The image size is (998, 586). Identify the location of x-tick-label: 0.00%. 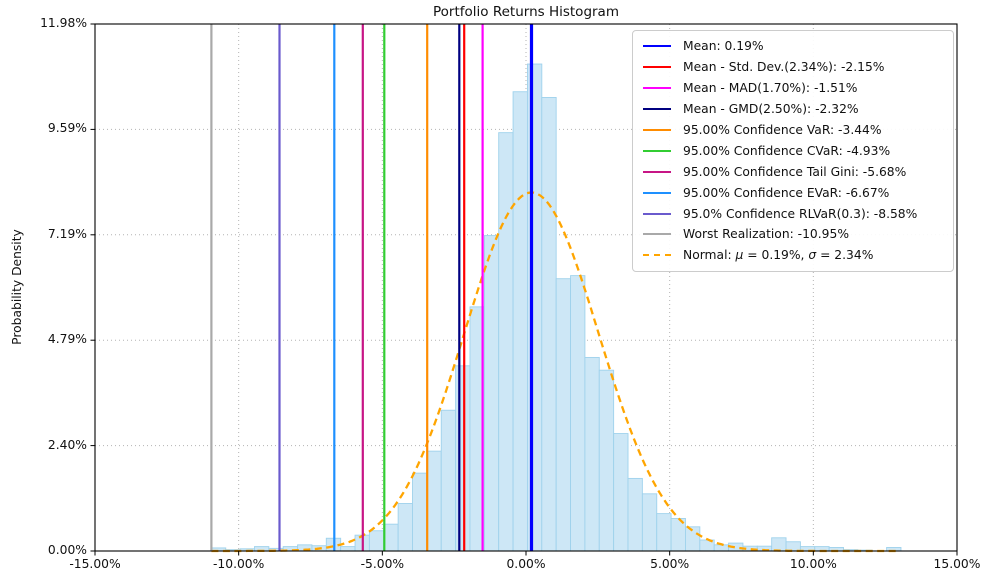
(526, 564).